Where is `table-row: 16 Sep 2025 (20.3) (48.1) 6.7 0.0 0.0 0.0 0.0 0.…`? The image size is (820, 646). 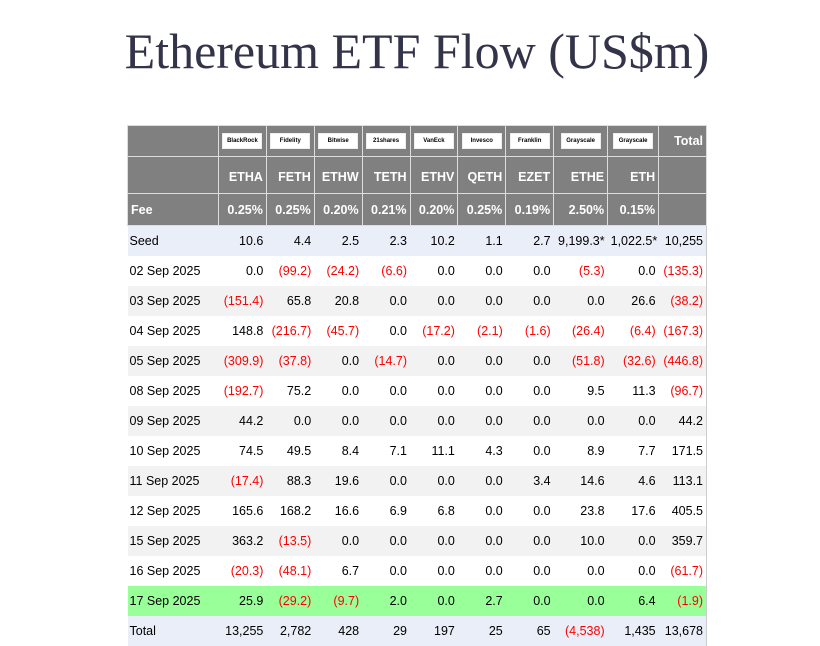 table-row: 16 Sep 2025 (20.3) (48.1) 6.7 0.0 0.0 0.0 0.0 0.… is located at coordinates (417, 571).